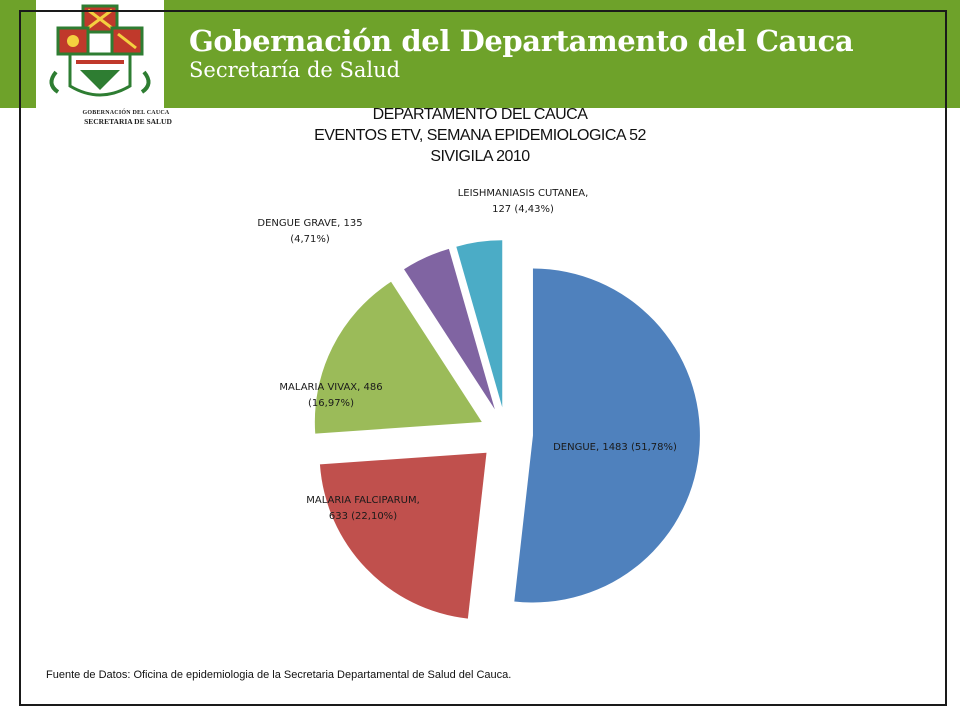 Image resolution: width=960 pixels, height=720 pixels. I want to click on pie-slice-malaria-falciparum, so click(403, 535).